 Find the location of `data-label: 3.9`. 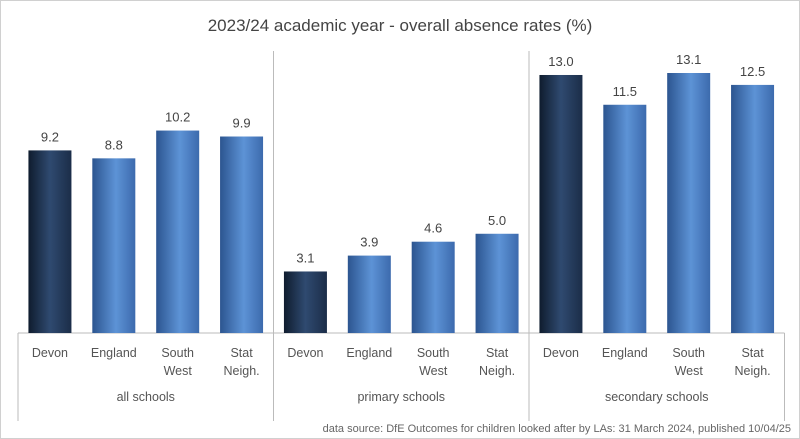

data-label: 3.9 is located at coordinates (369, 242).